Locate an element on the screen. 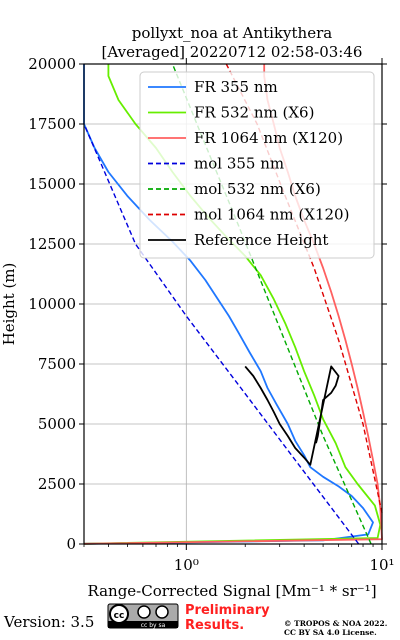 This screenshot has width=400, height=640. y-axis-label: Height (m) is located at coordinates (9, 304).